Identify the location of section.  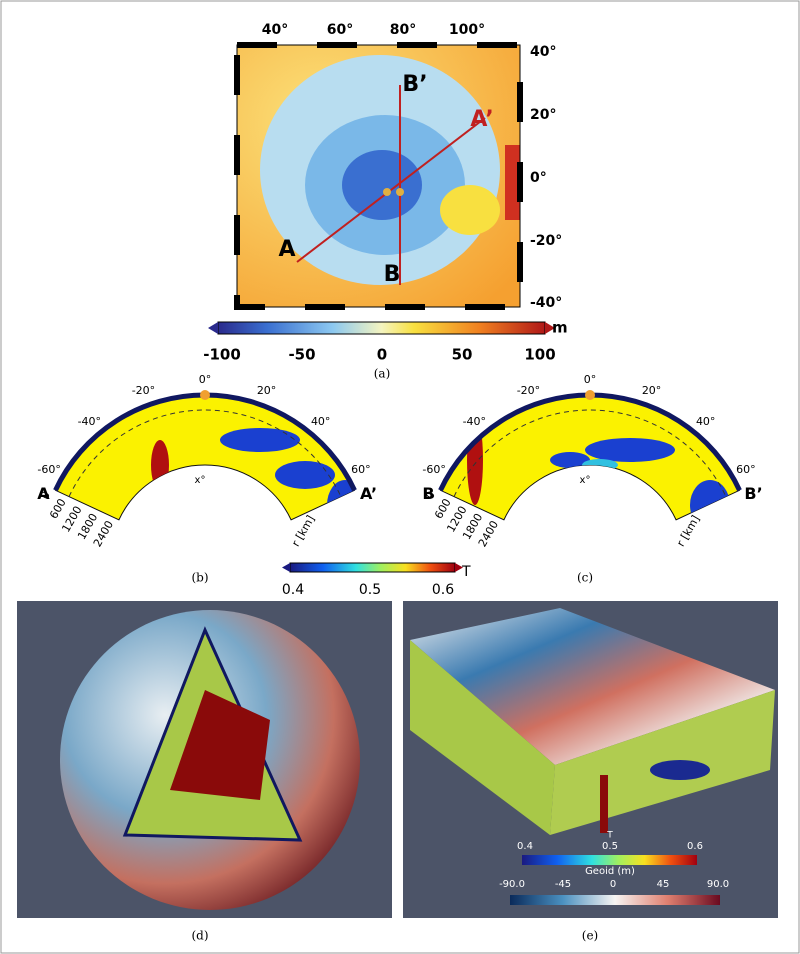
(205, 457).